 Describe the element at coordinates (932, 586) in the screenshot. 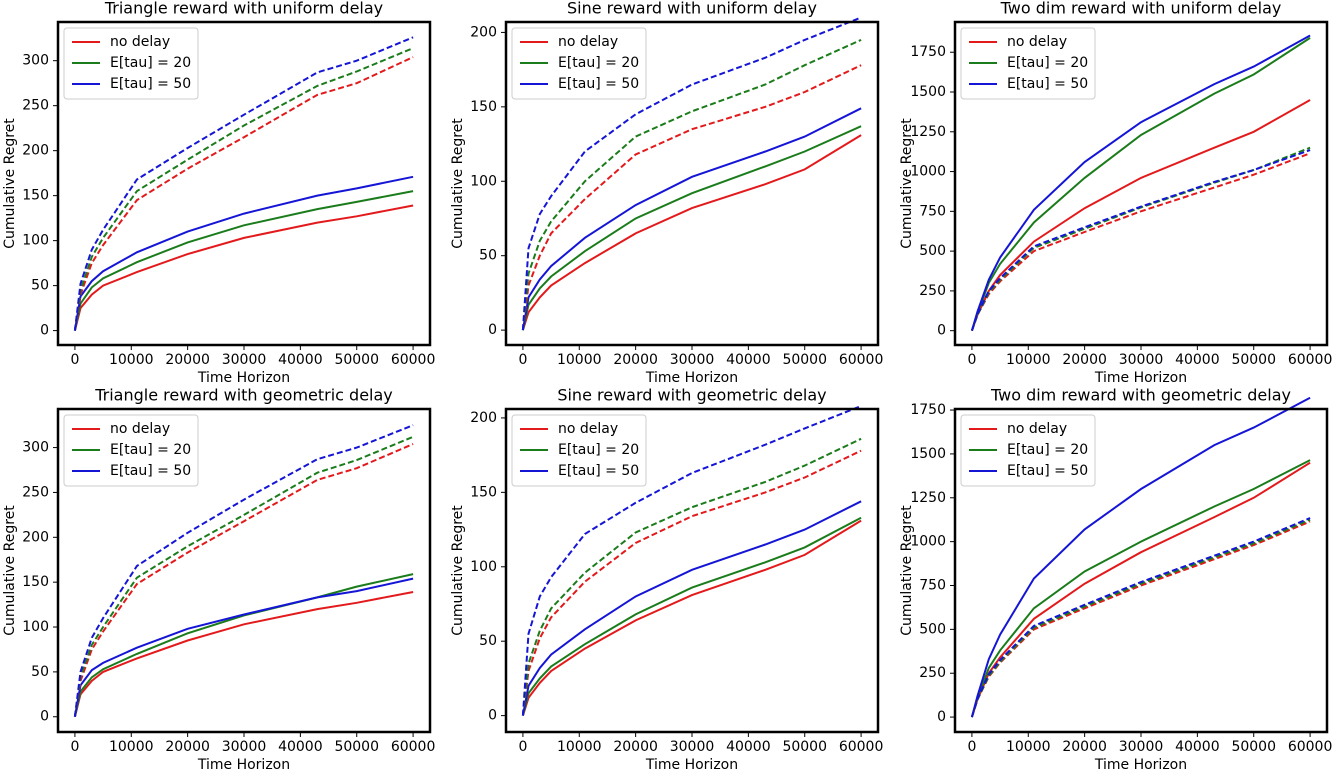

I see `y-tick-label: 750` at that location.